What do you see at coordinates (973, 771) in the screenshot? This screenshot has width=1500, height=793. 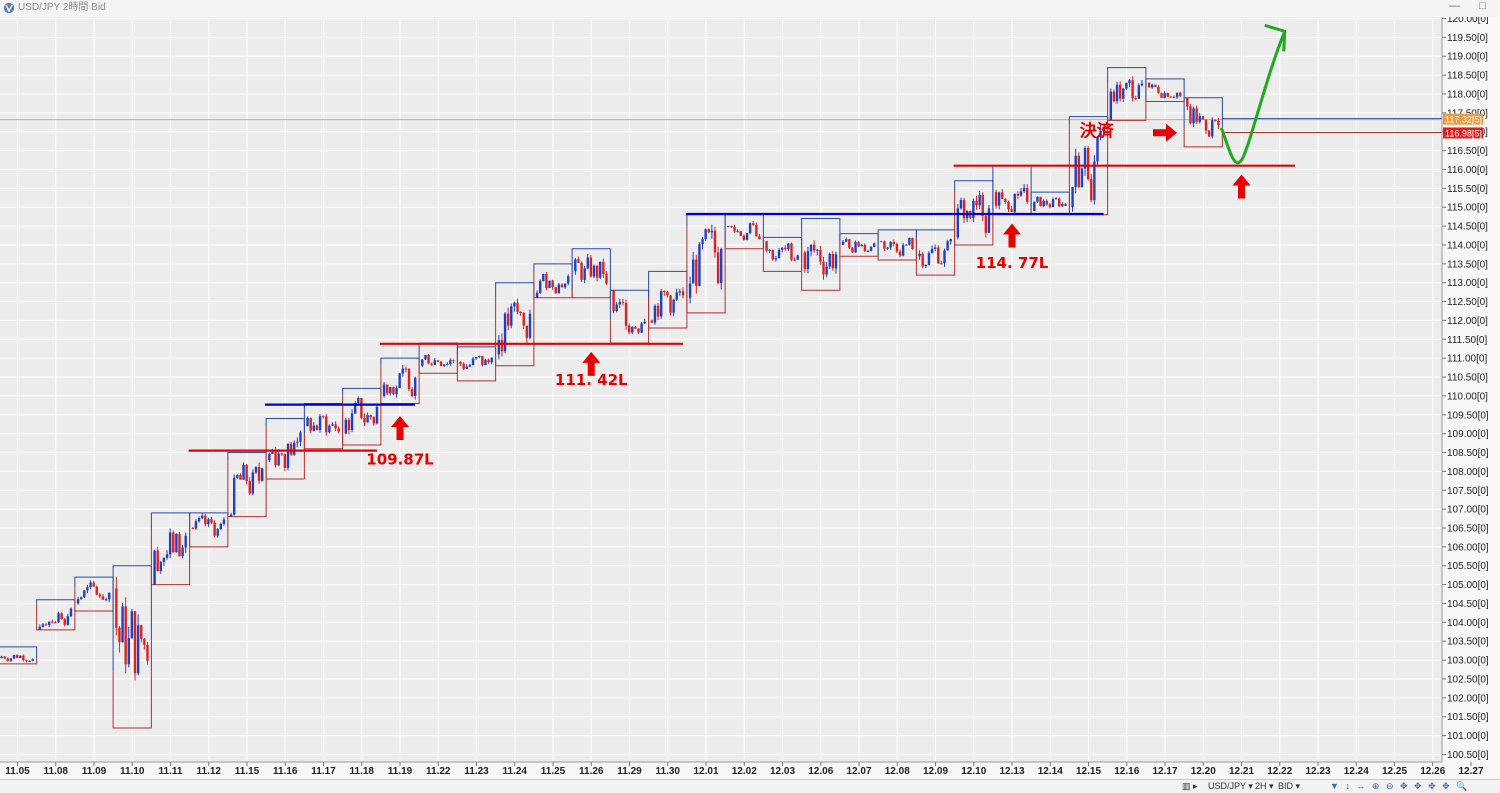 I see `x-tick-label: 12.10` at bounding box center [973, 771].